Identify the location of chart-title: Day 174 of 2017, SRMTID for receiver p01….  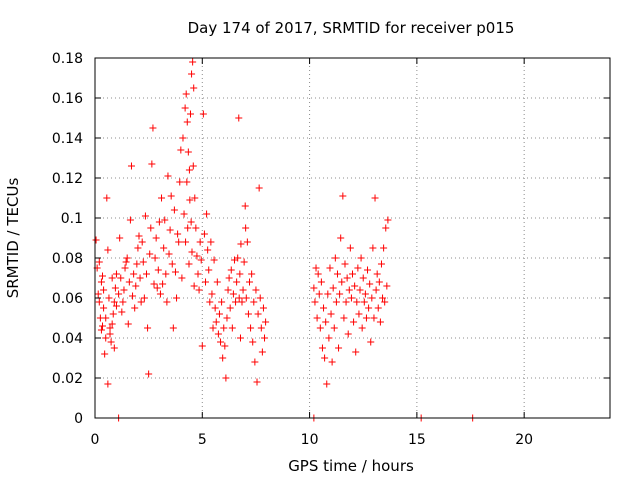
(351, 28).